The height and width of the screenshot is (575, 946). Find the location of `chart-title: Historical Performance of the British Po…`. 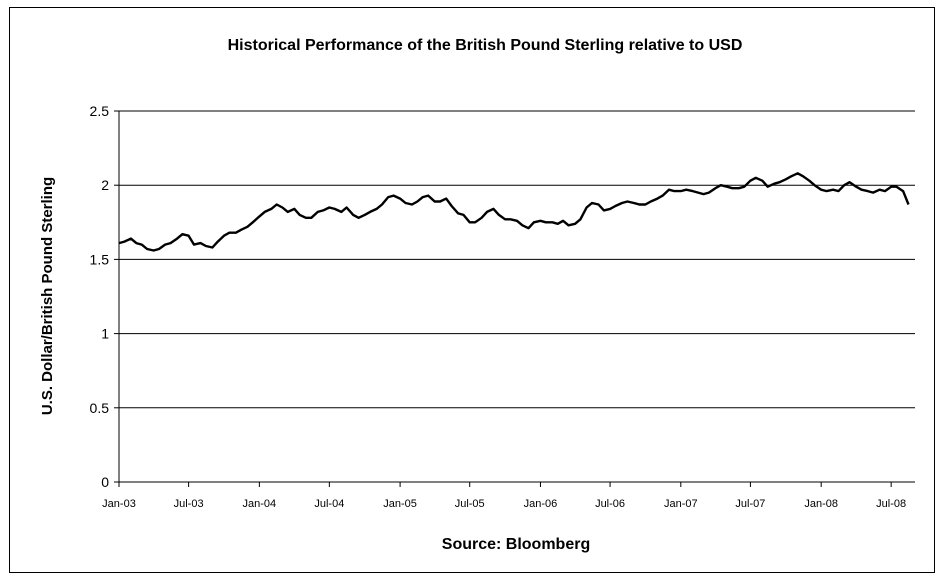

chart-title: Historical Performance of the British Po… is located at coordinates (485, 45).